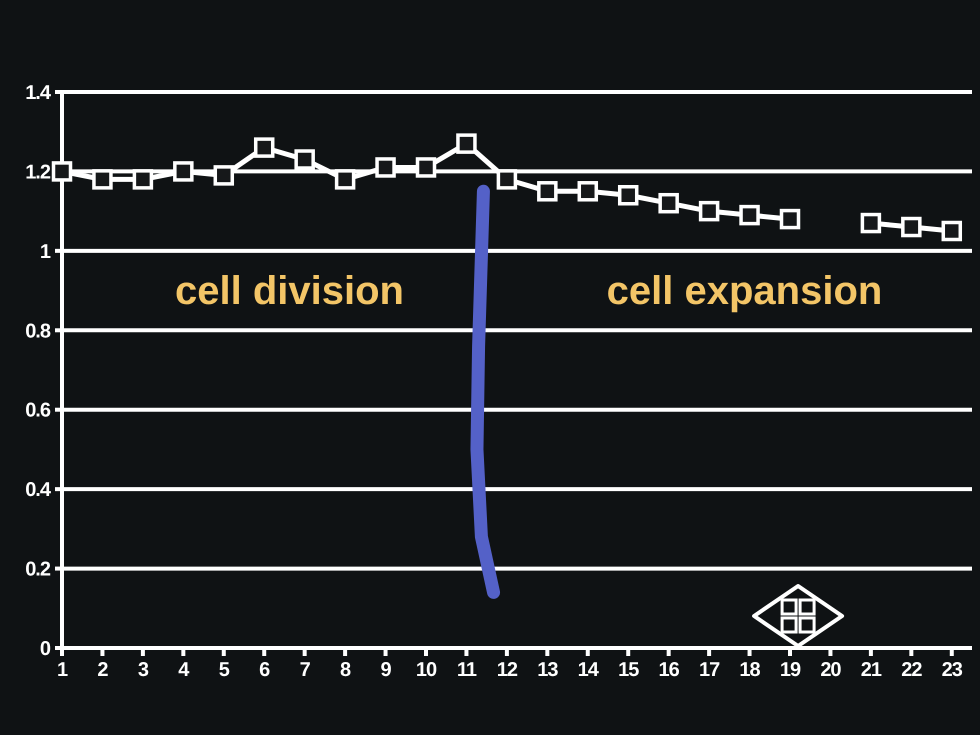 The width and height of the screenshot is (980, 735). I want to click on x-tick-label: 17, so click(709, 670).